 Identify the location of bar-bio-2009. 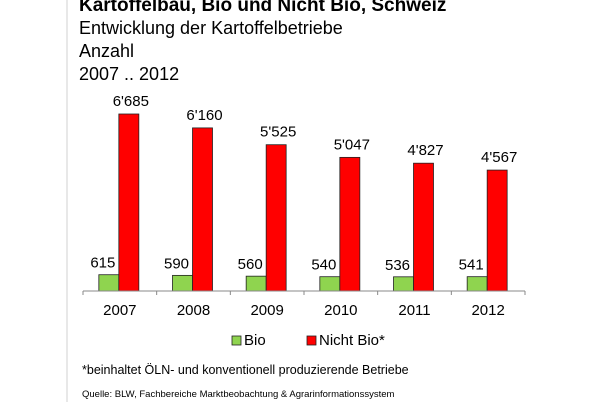
(256, 283).